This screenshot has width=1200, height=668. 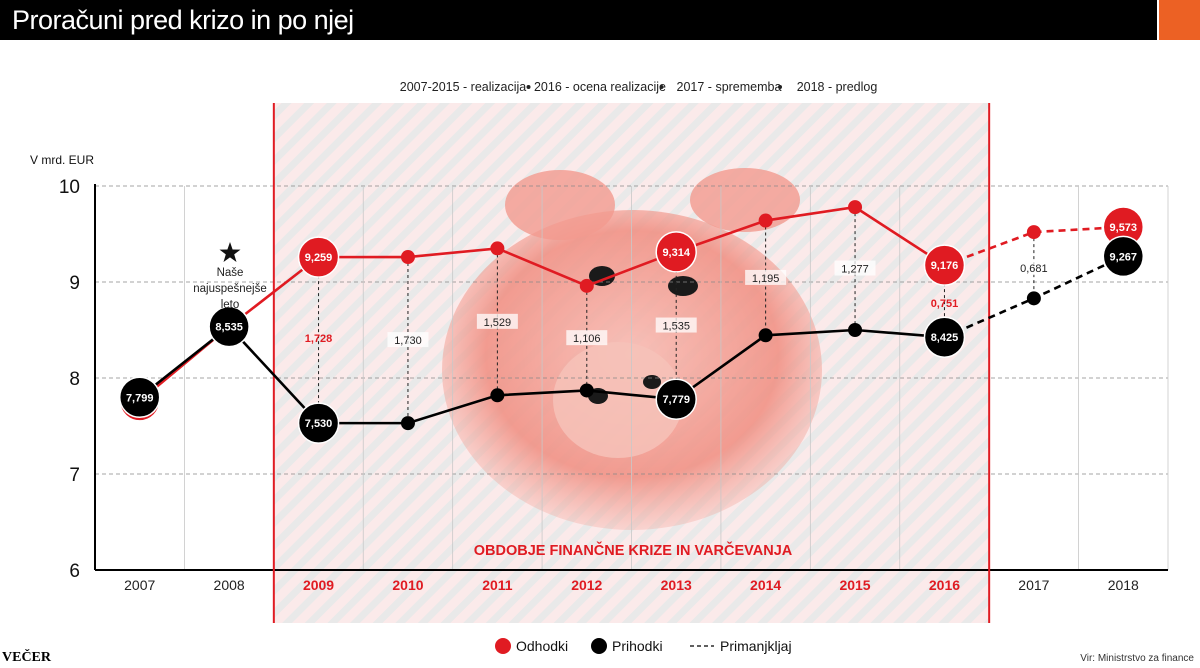 I want to click on deficit-label: 1,106, so click(x=587, y=339).